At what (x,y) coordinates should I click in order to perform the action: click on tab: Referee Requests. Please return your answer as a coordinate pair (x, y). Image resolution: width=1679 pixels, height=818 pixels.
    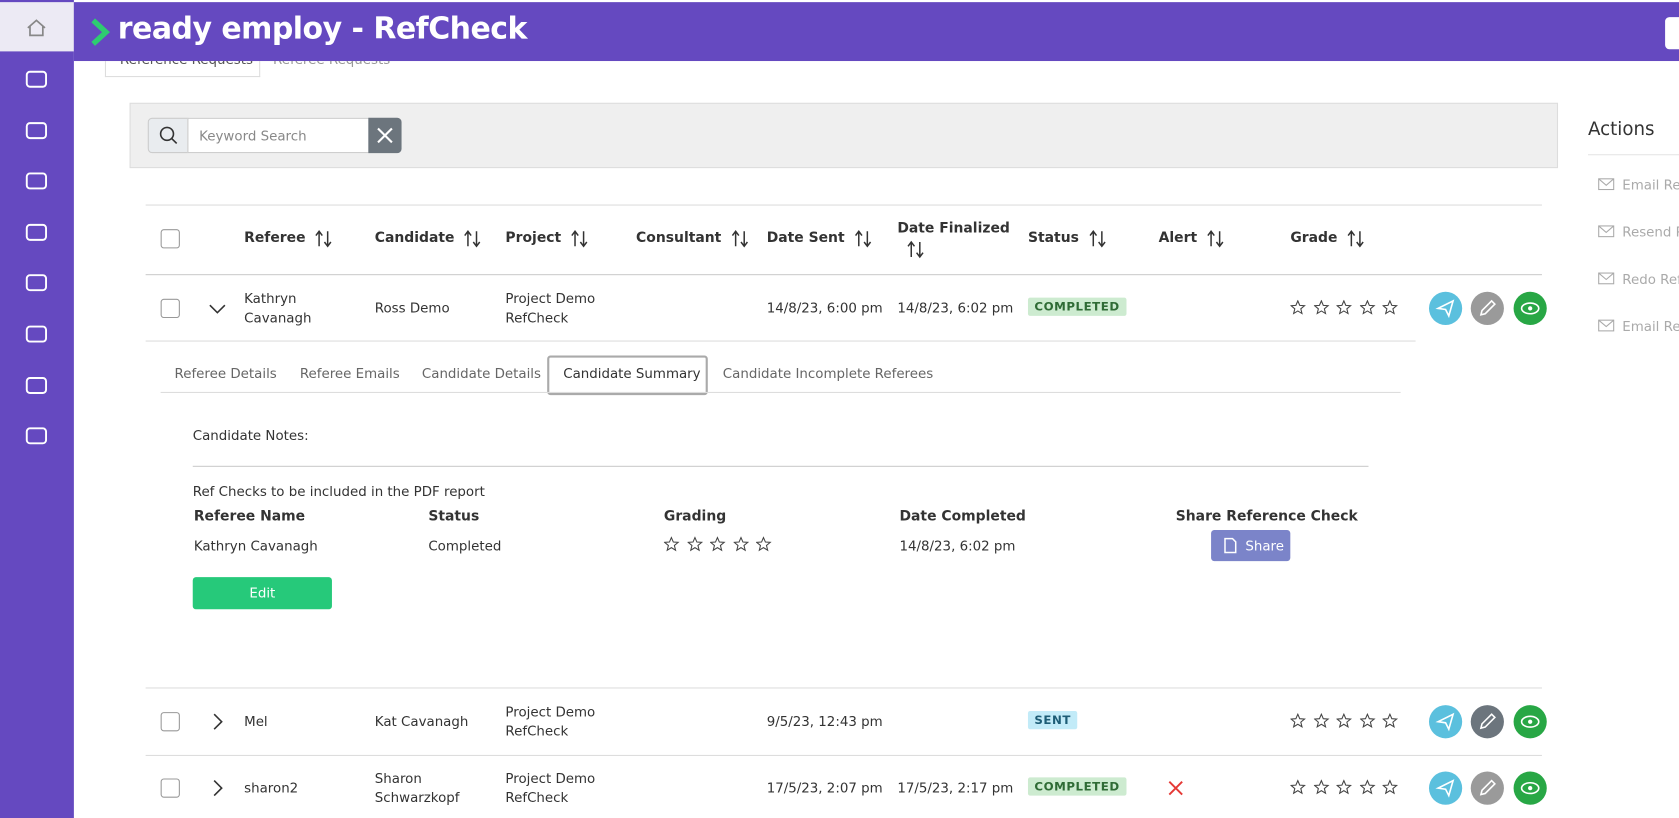
    Looking at the image, I should click on (334, 68).